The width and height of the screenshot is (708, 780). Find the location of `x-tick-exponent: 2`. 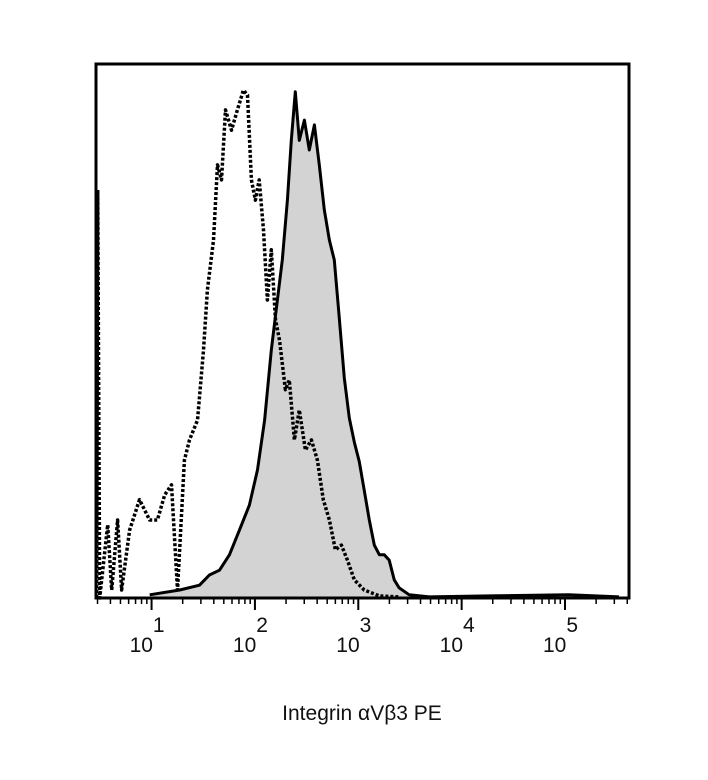

x-tick-exponent: 2 is located at coordinates (262, 625).